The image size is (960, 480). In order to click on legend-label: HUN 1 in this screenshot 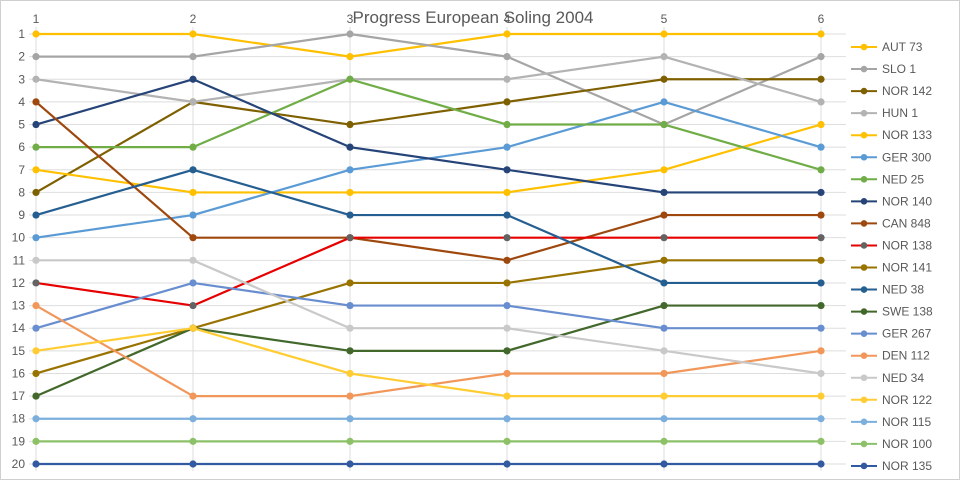, I will do `click(900, 113)`.